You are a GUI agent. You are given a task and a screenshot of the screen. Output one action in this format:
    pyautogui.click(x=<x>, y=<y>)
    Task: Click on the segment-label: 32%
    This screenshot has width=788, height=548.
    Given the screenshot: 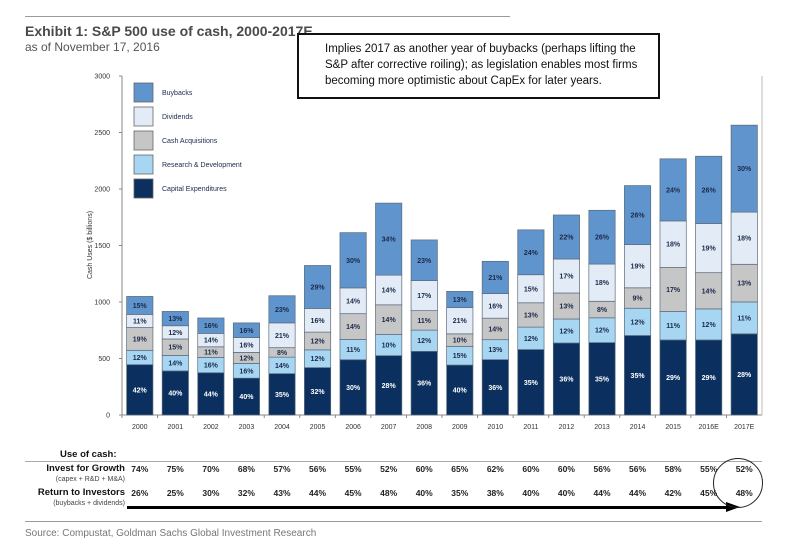 What is the action you would take?
    pyautogui.click(x=318, y=392)
    